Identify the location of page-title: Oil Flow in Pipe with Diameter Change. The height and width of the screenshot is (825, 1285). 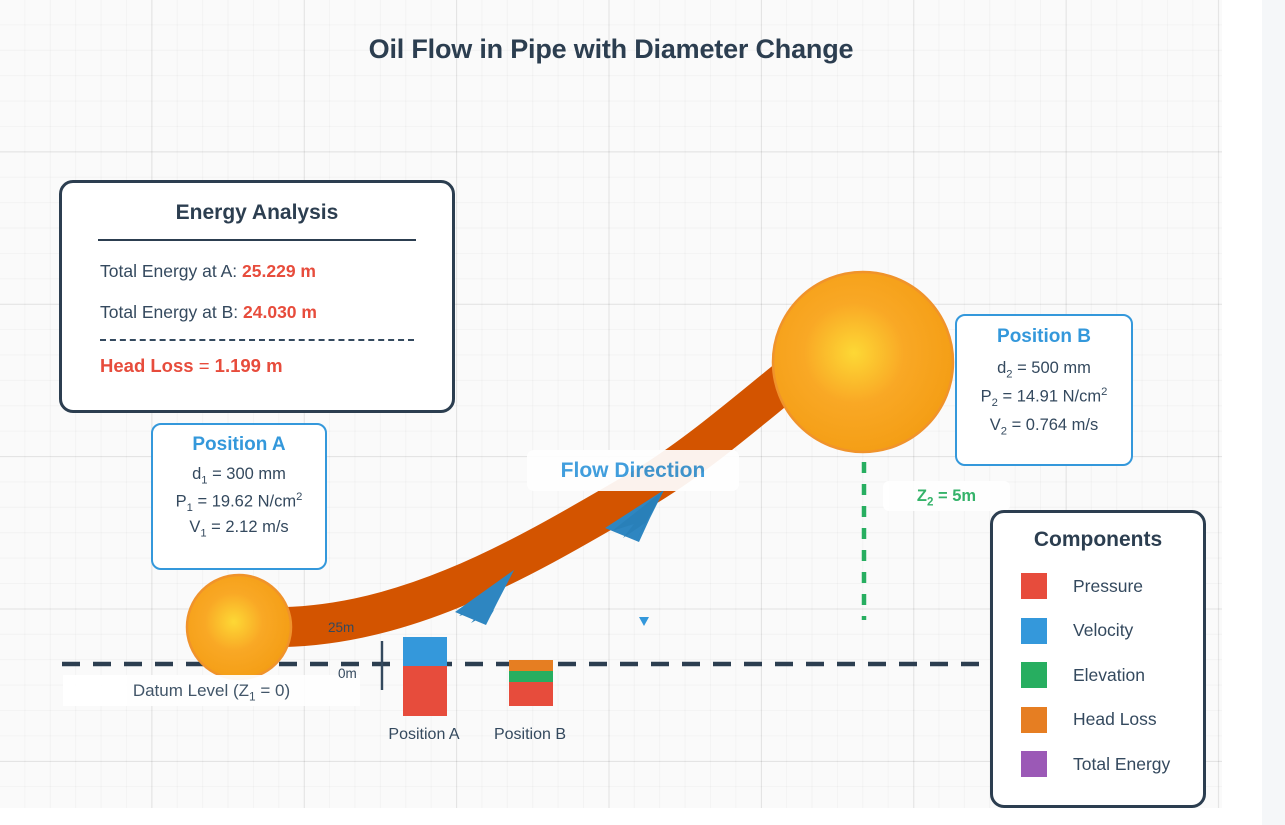
(611, 49).